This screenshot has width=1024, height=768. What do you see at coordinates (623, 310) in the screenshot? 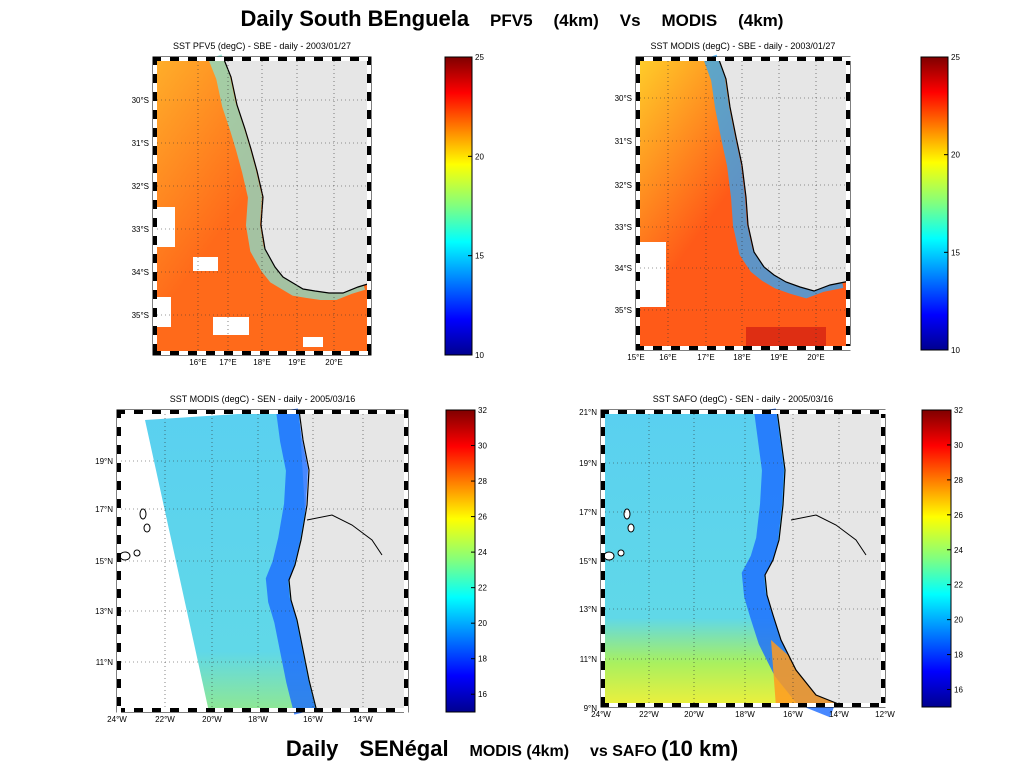
I see `lat-tick-label: 35°S` at bounding box center [623, 310].